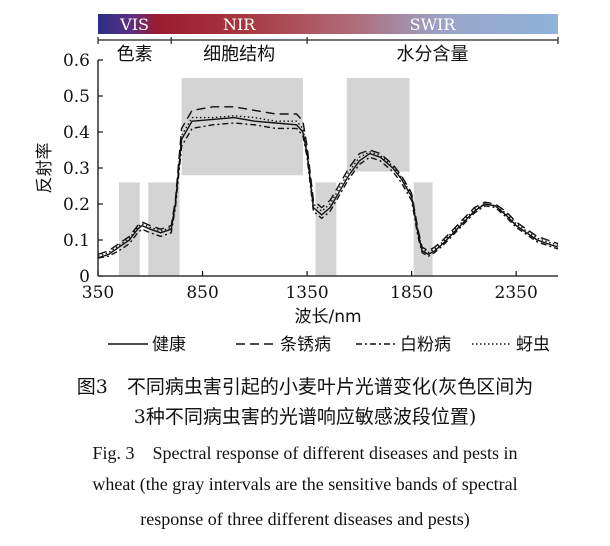 This screenshot has height=546, width=610. I want to click on spectrum-bar: VIS NIR SWIR, so click(328, 24).